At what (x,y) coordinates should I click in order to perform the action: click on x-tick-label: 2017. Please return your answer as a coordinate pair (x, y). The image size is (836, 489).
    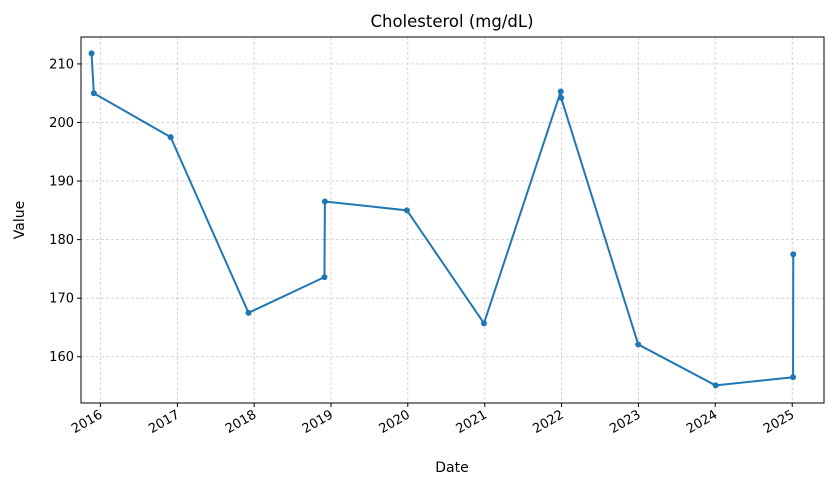
    Looking at the image, I should click on (164, 422).